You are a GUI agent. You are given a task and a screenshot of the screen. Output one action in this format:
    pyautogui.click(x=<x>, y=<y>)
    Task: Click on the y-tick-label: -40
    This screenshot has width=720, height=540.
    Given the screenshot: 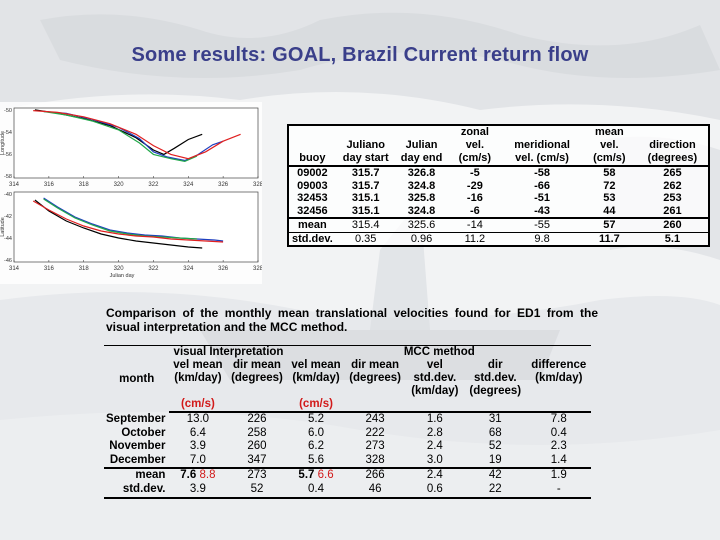 What is the action you would take?
    pyautogui.click(x=8, y=195)
    